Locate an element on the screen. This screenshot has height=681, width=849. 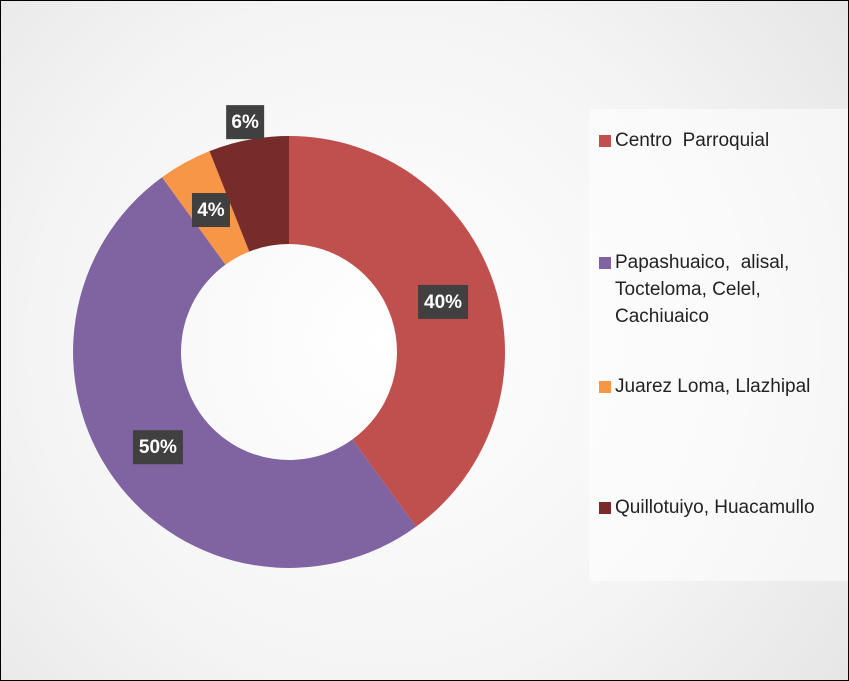
data-label: 4% is located at coordinates (211, 210).